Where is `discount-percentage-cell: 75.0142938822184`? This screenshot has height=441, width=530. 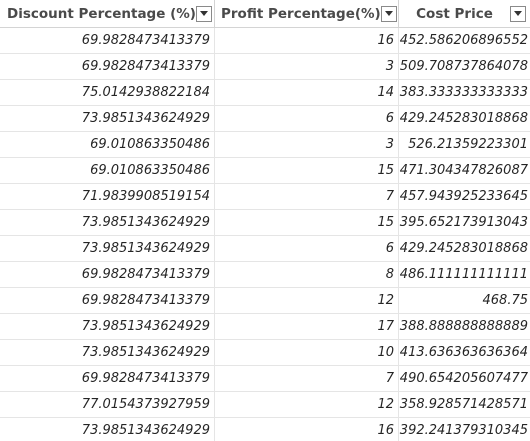
discount-percentage-cell: 75.0142938822184 is located at coordinates (107, 92).